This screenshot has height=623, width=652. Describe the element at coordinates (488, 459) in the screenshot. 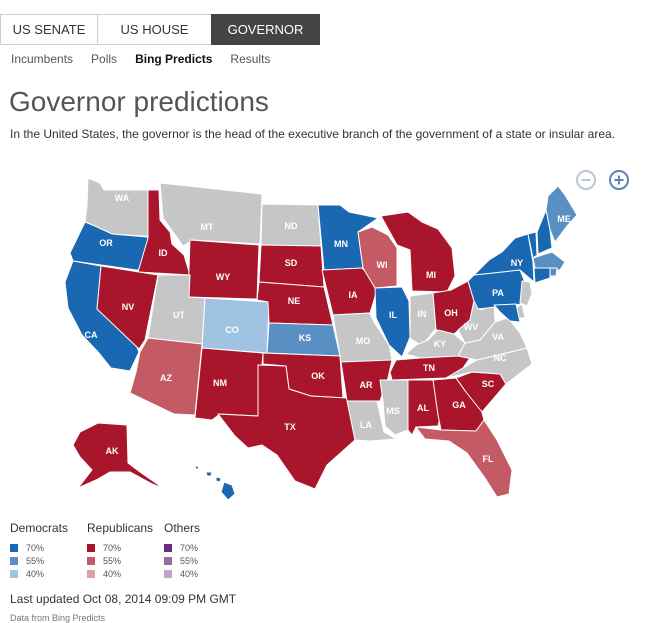

I see `label-fl: FL` at that location.